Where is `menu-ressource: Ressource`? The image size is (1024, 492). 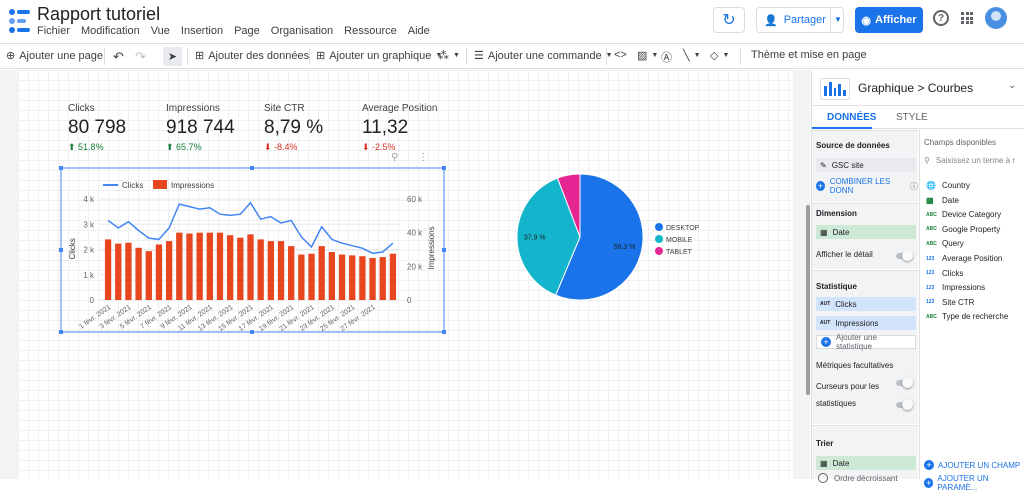
menu-ressource: Ressource is located at coordinates (370, 31).